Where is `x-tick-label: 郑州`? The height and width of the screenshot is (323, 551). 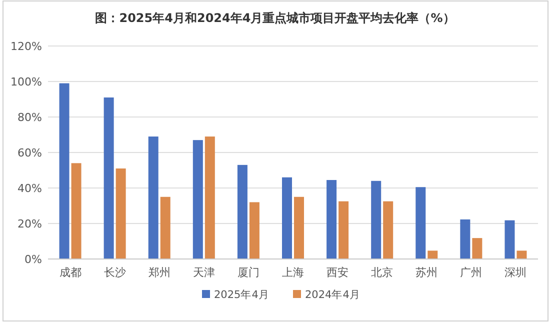 x-tick-label: 郑州 is located at coordinates (159, 272).